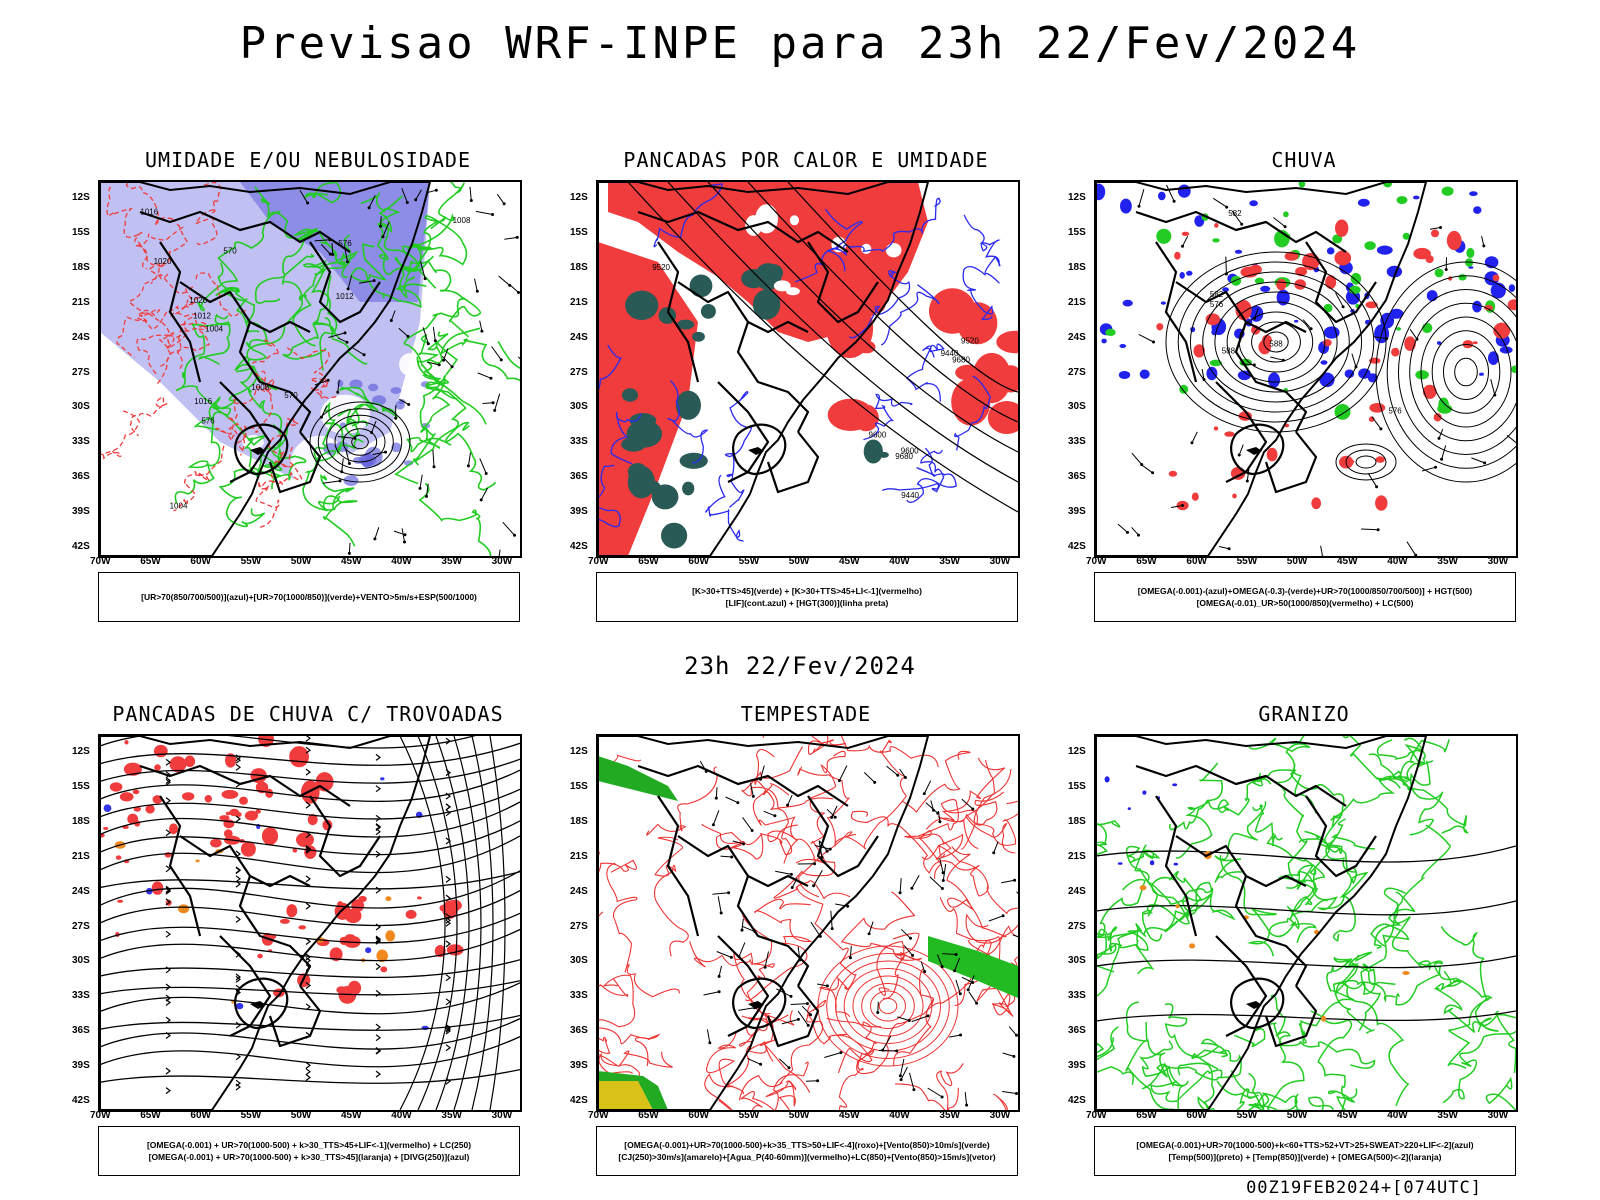  I want to click on contour-label: 588, so click(1276, 343).